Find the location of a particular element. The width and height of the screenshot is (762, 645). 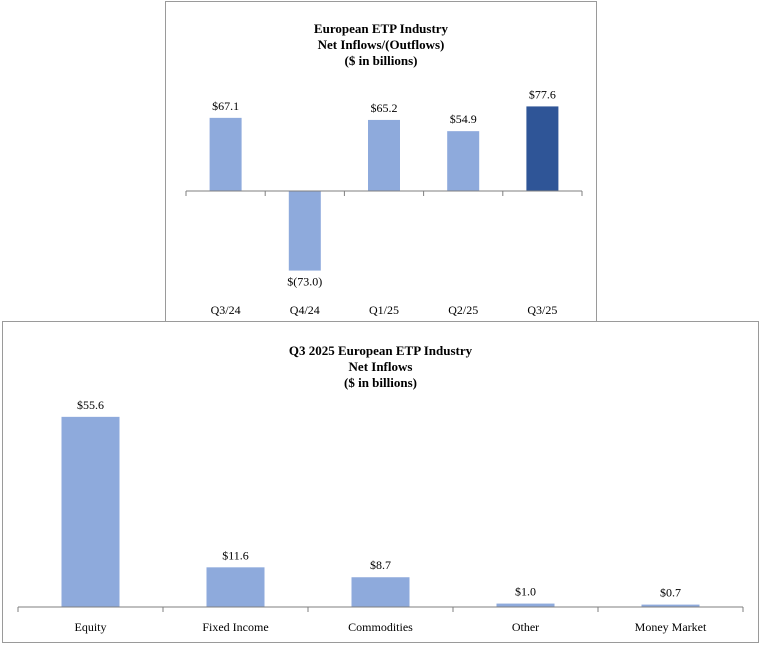

category-label: Commodities is located at coordinates (380, 627).